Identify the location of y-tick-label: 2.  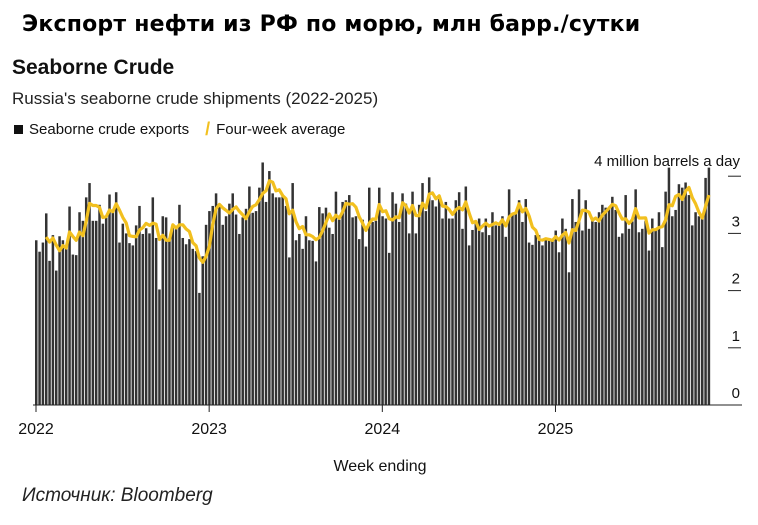
(736, 279).